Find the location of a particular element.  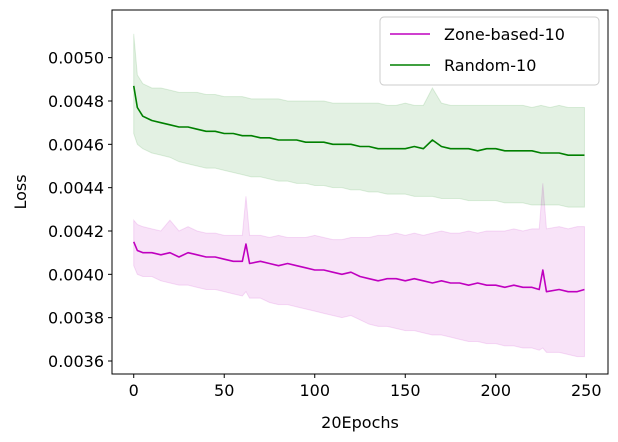

x-tick-label: 100 is located at coordinates (314, 390).